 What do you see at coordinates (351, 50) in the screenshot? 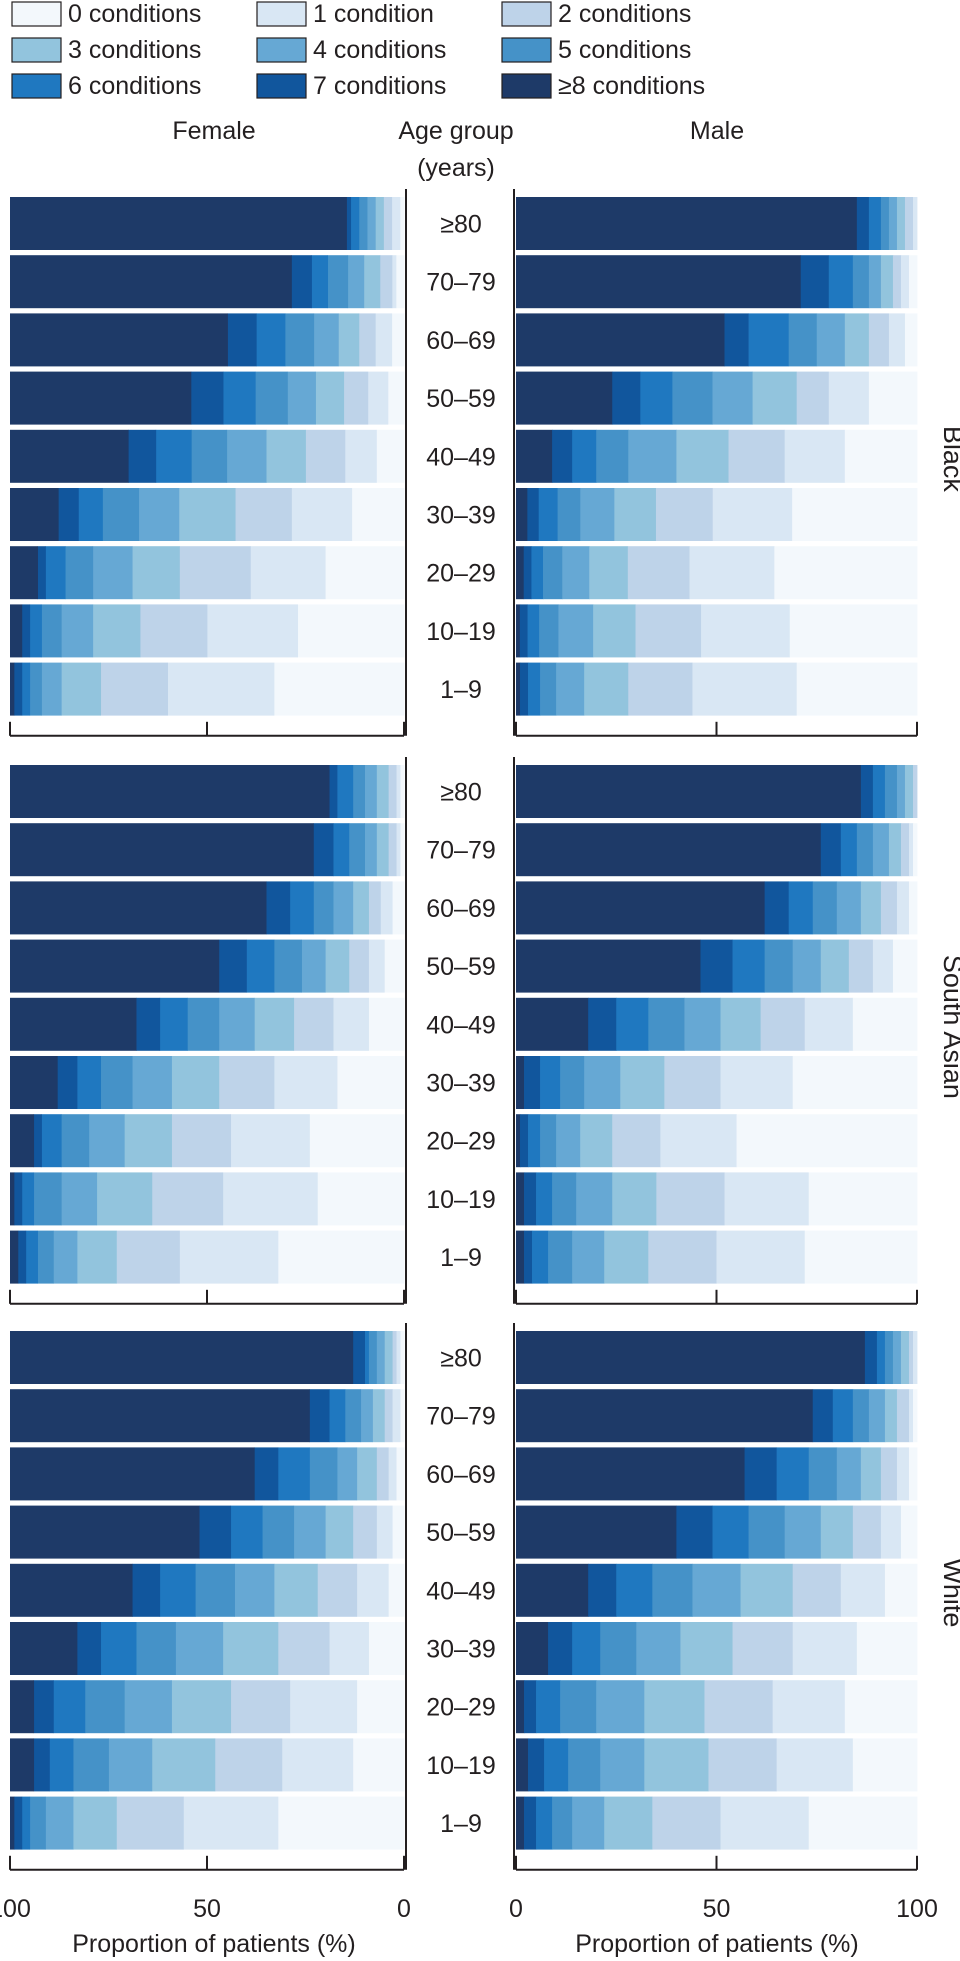
I see `legend-item-4-conditions: 4 conditions` at bounding box center [351, 50].